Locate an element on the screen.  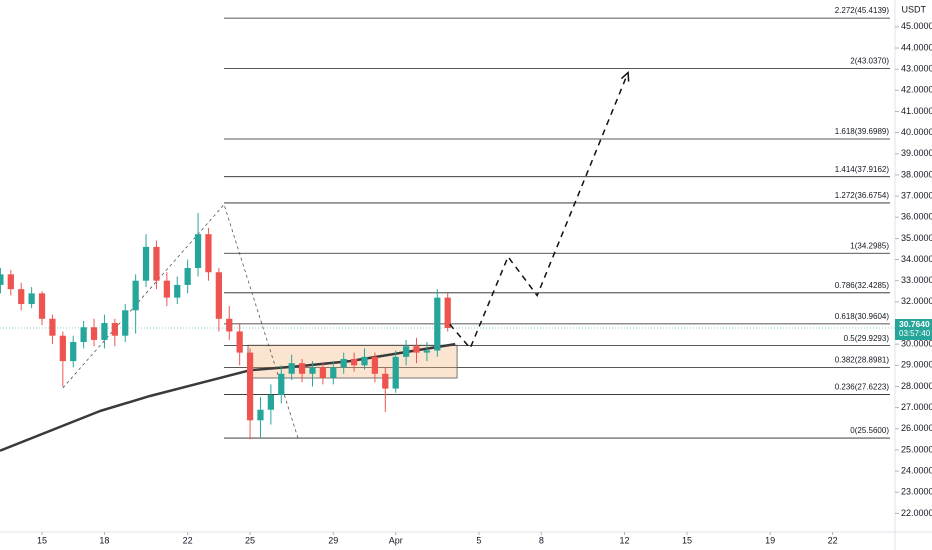
y-tick-label: 29.0000 is located at coordinates (916, 365).